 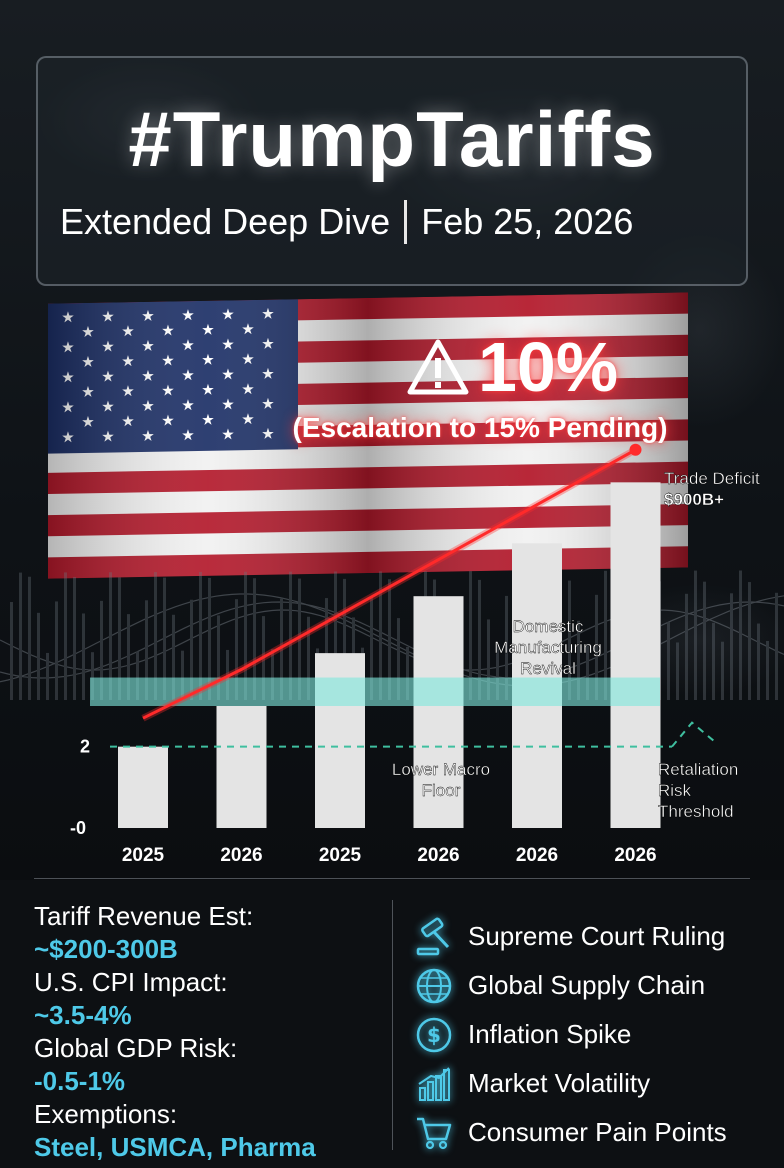 I want to click on tariff-rate-alert: 10%, so click(x=536, y=367).